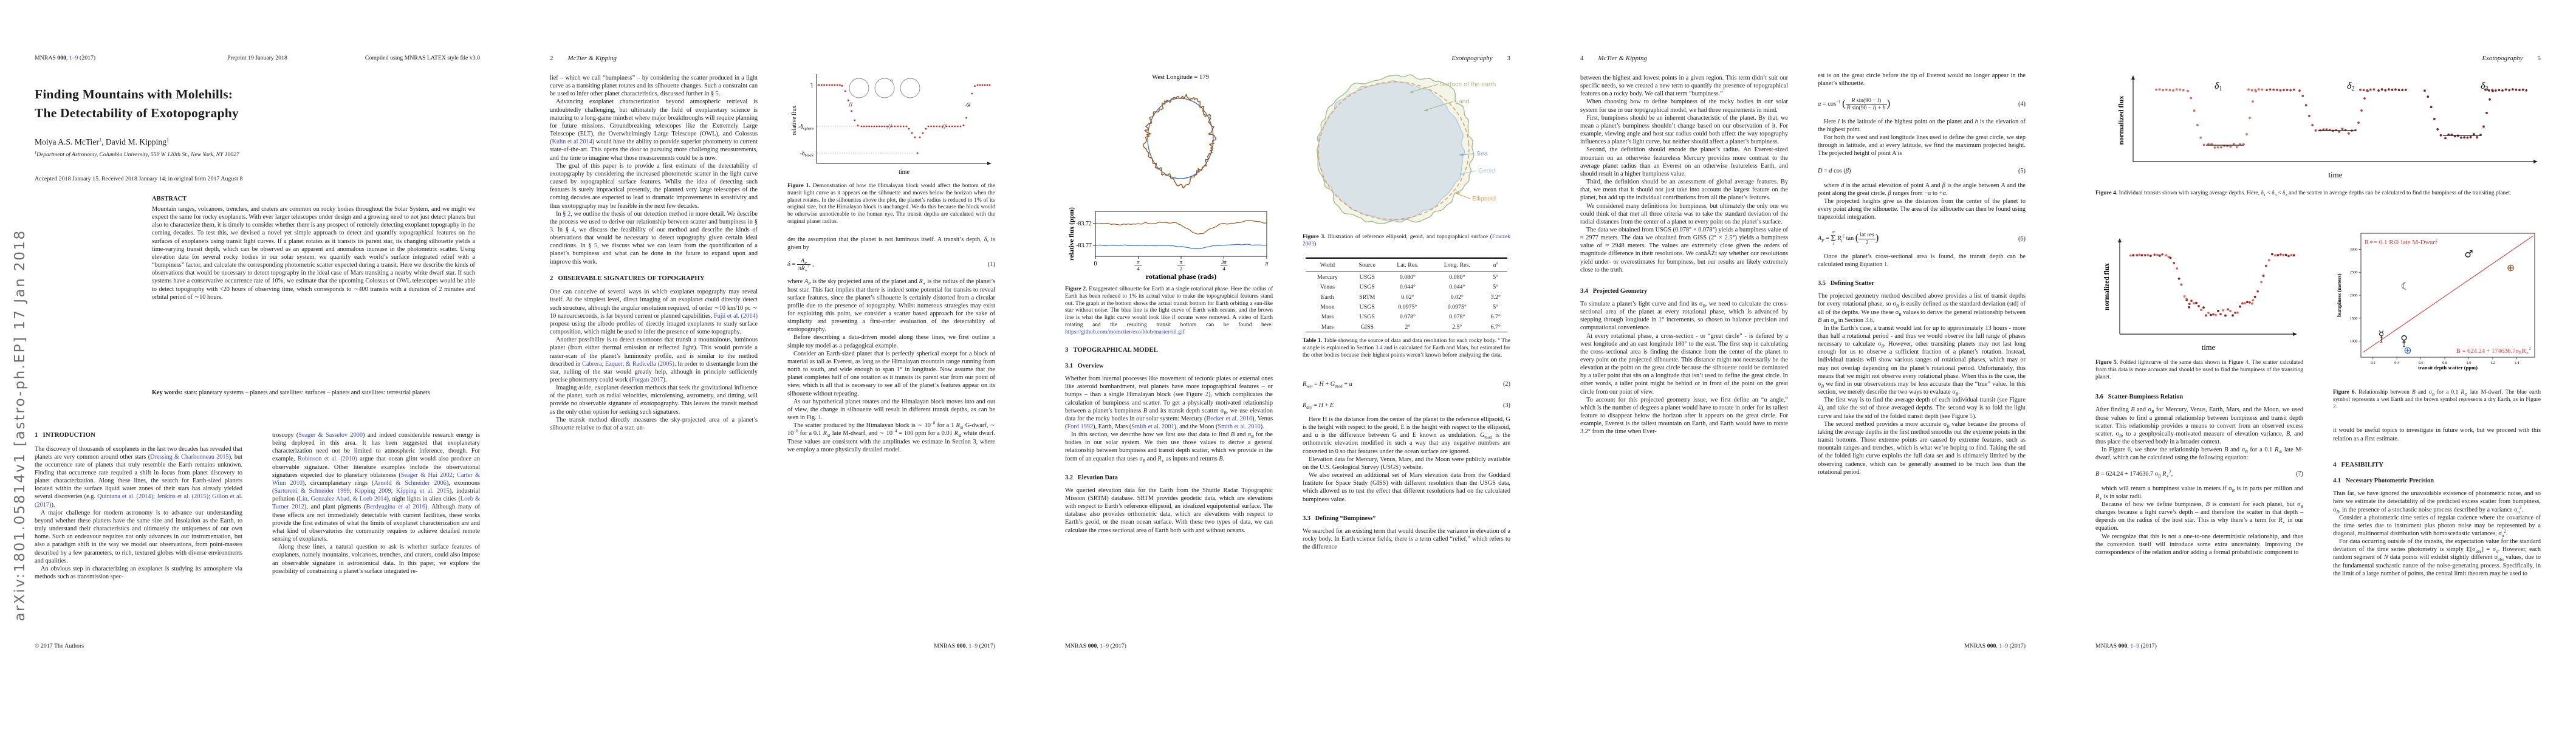  What do you see at coordinates (1080, 427) in the screenshot?
I see `inline-link: Ford 1992` at bounding box center [1080, 427].